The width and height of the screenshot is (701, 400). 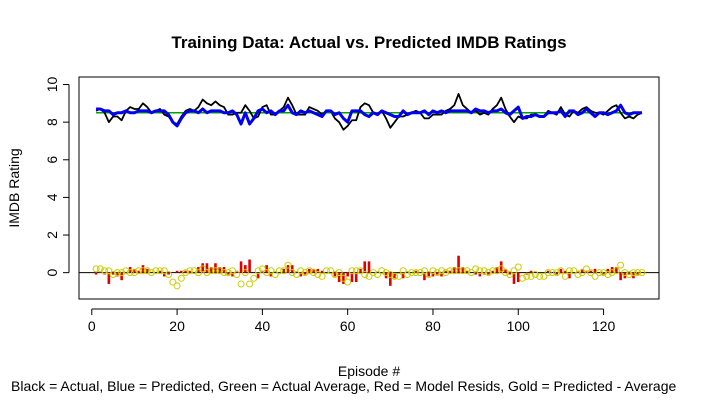 I want to click on y-tick-label: 0, so click(x=52, y=273).